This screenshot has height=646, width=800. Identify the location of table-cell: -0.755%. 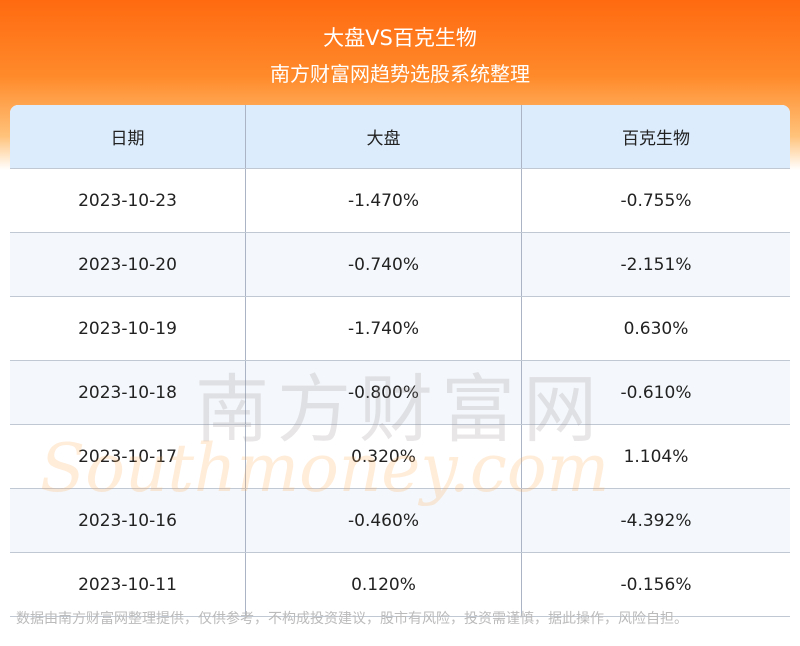
(655, 200).